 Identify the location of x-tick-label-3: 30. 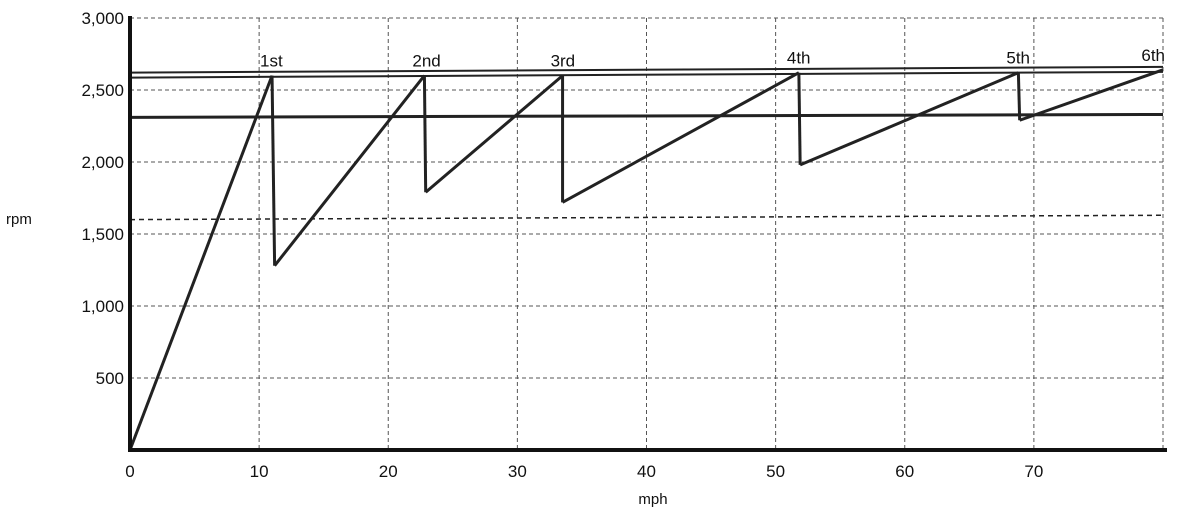
(517, 471).